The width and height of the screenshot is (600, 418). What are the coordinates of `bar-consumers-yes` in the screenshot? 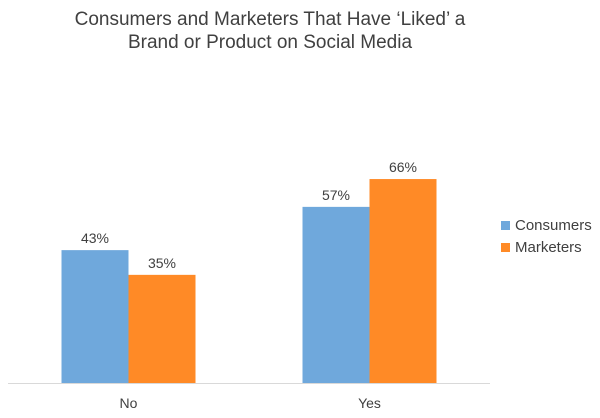 It's located at (336, 294).